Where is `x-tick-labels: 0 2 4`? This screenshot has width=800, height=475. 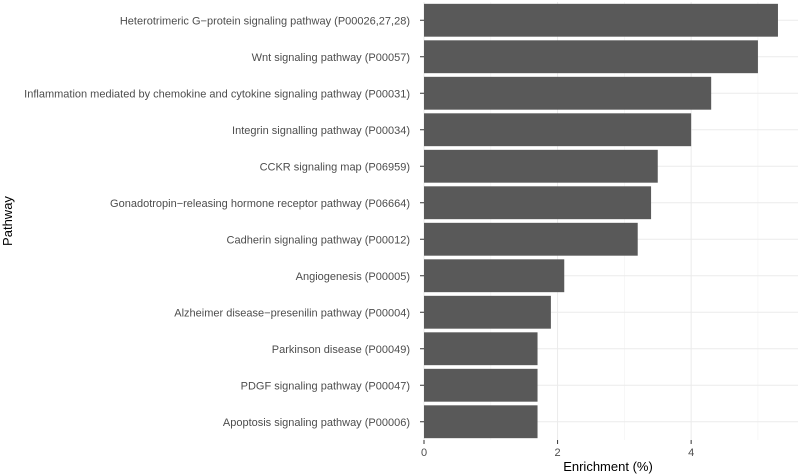 x-tick-labels: 0 2 4 is located at coordinates (557, 449).